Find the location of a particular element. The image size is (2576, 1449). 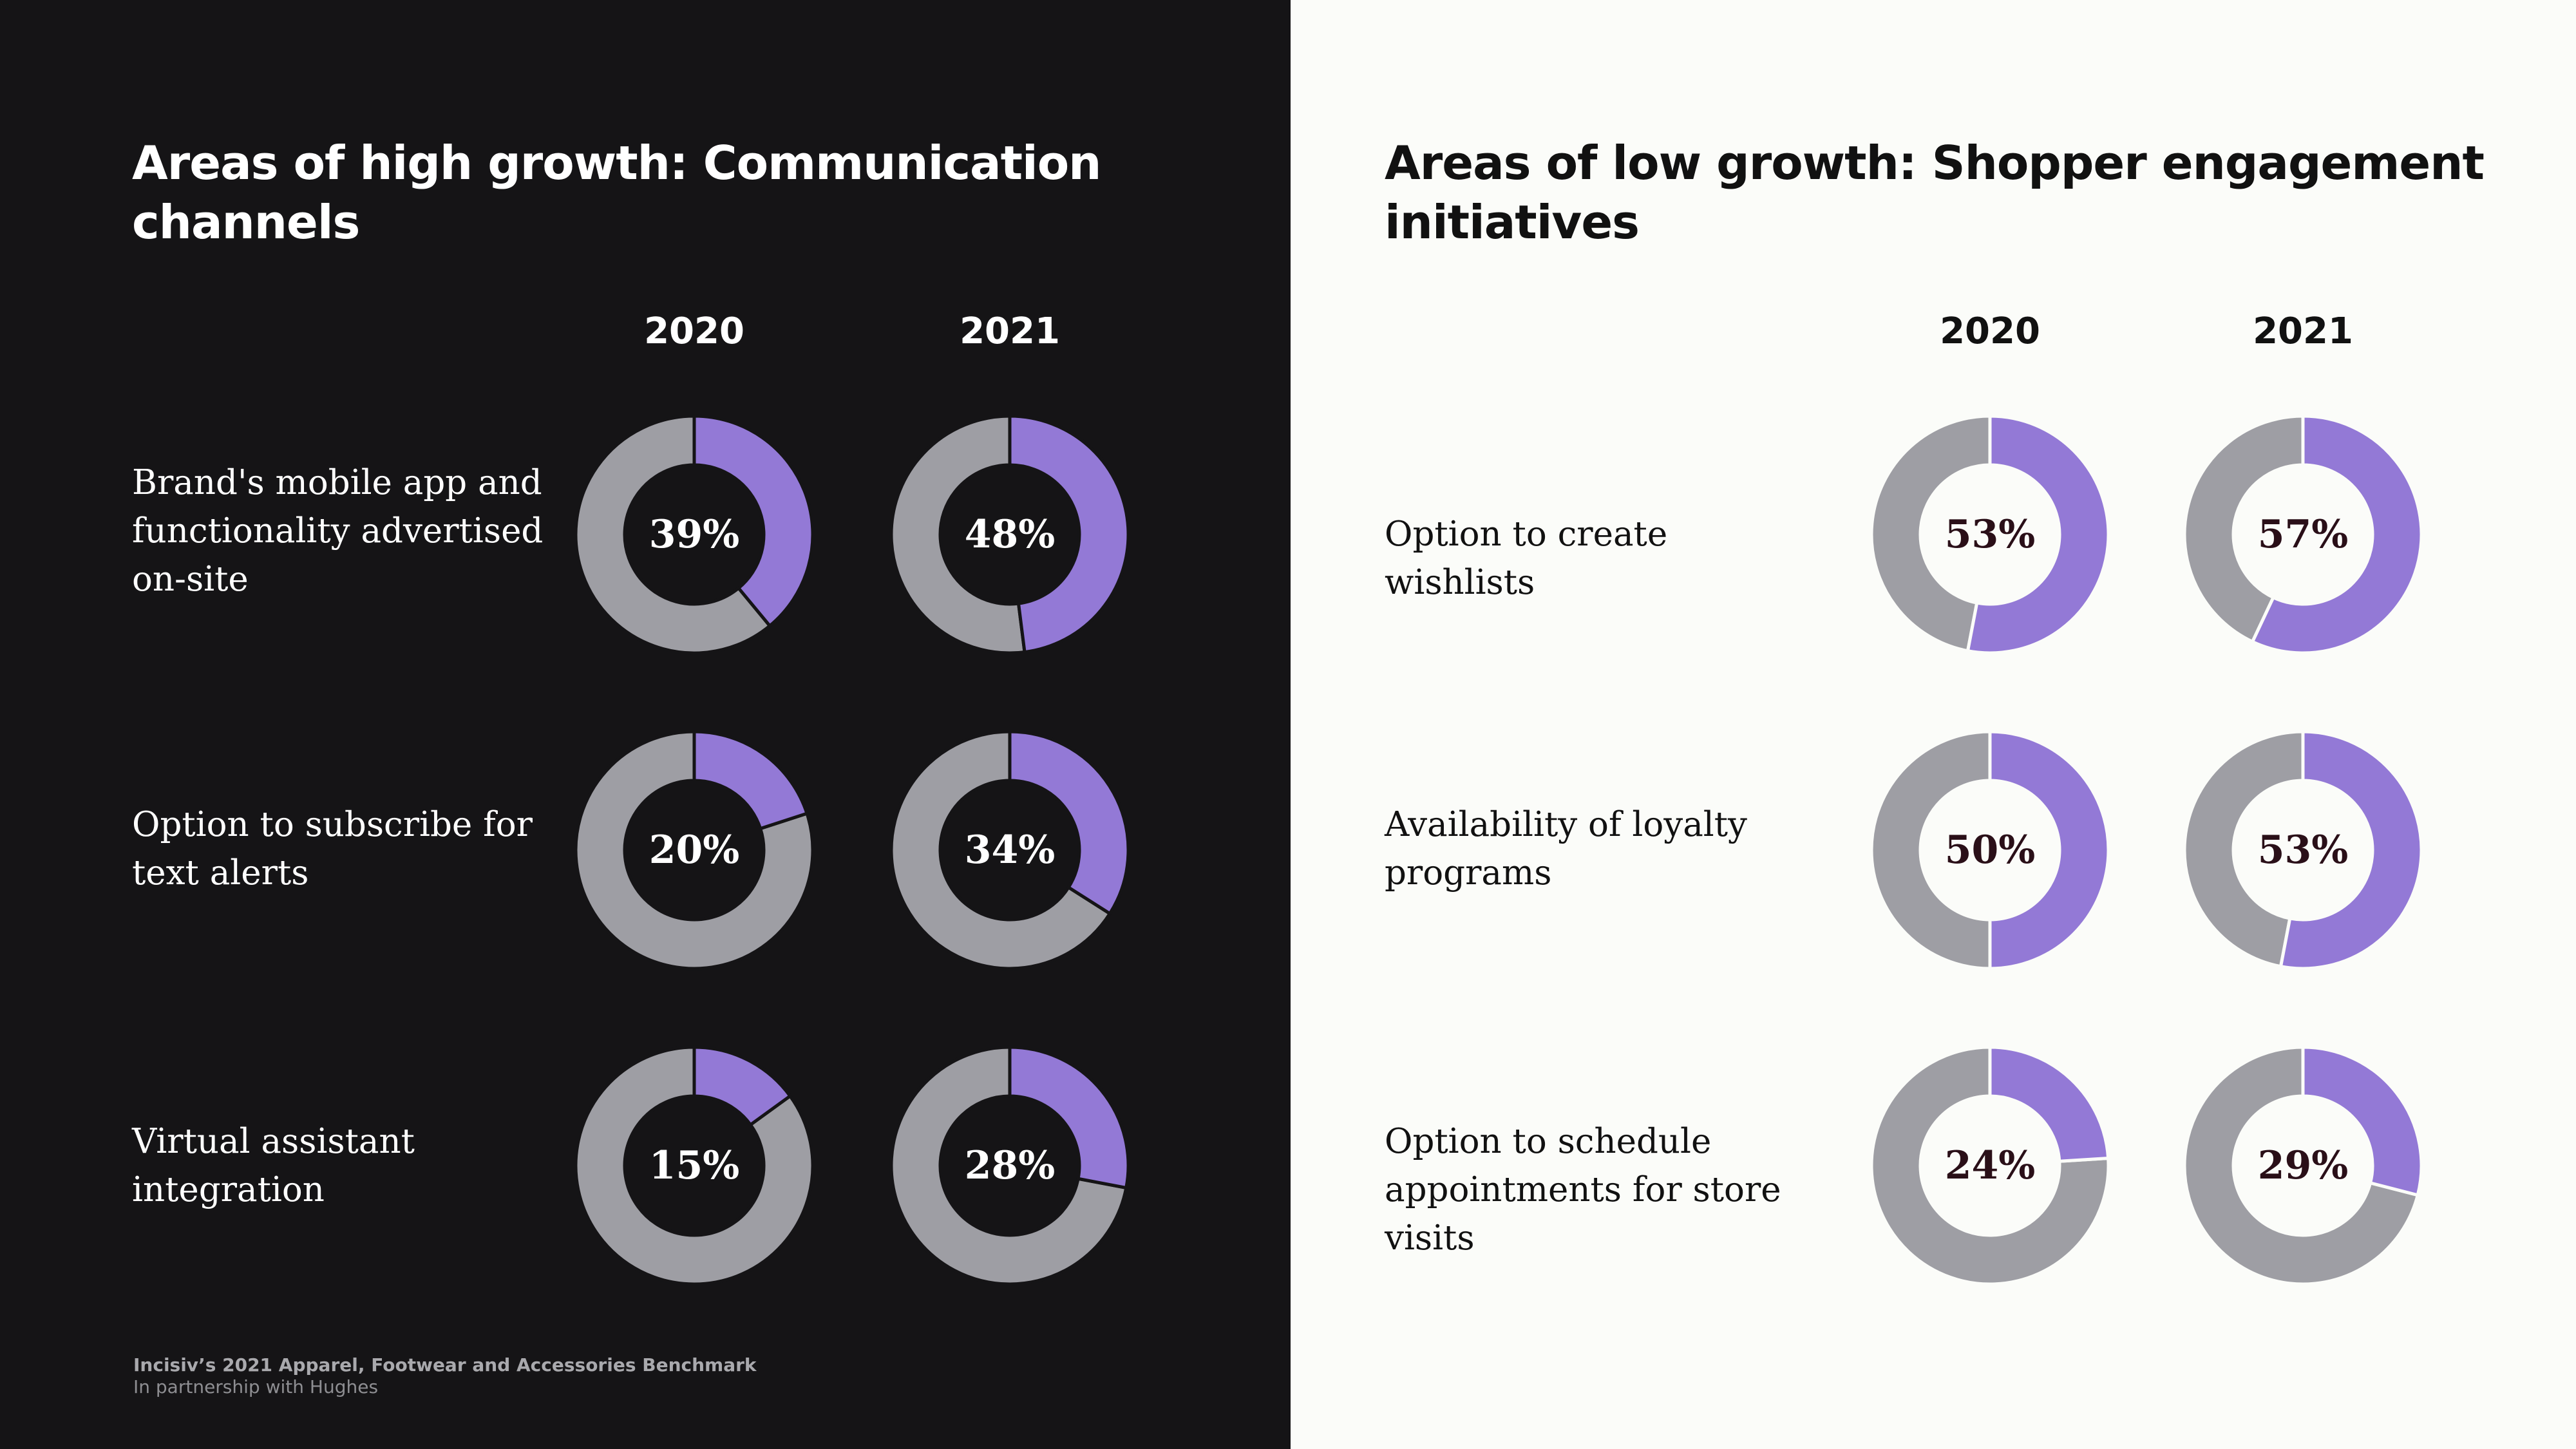

donut-value-label: 48% is located at coordinates (1010, 534).